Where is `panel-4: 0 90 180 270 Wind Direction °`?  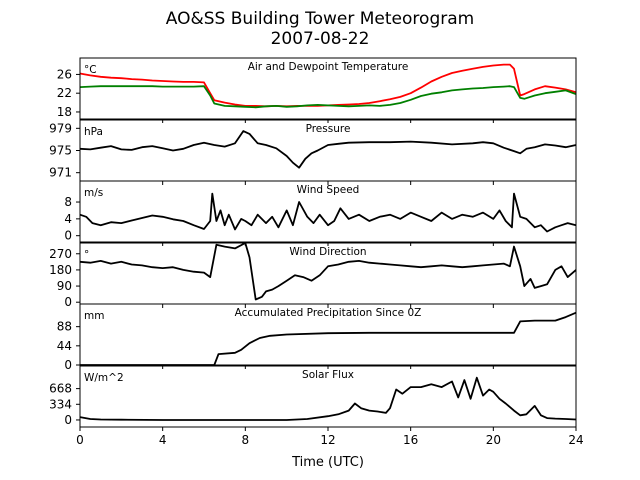 panel-4: 0 90 180 270 Wind Direction ° is located at coordinates (313, 275).